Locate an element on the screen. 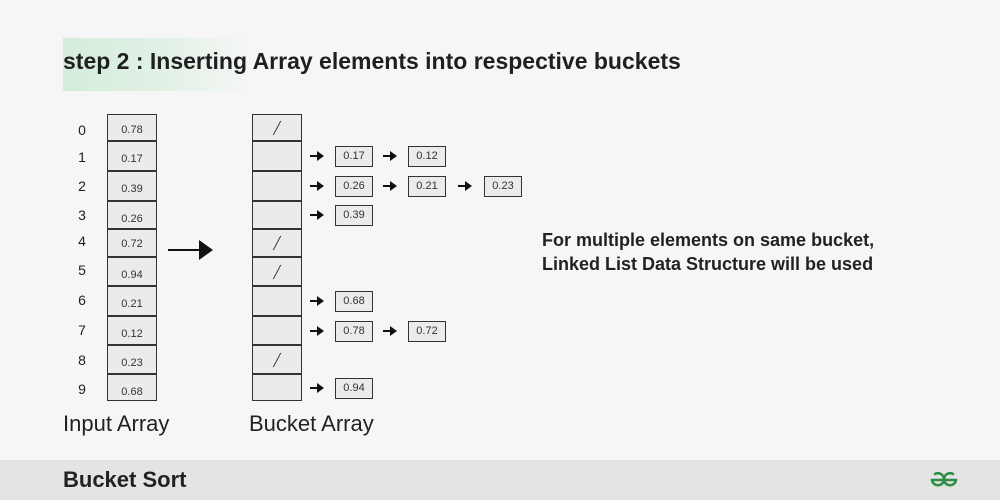 This screenshot has height=500, width=1000. list-node: 0.68 is located at coordinates (354, 301).